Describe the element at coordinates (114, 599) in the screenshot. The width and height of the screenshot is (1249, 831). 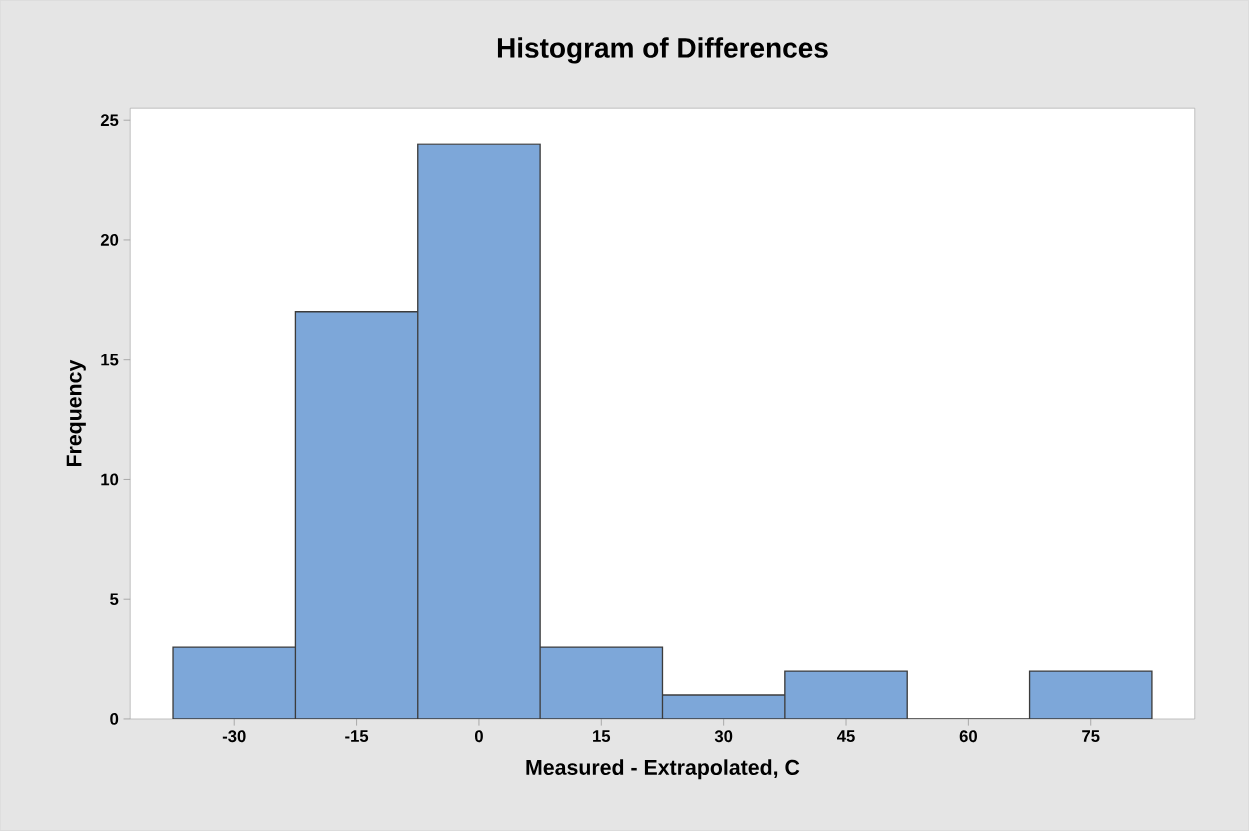
I see `y-tick-label: 5` at that location.